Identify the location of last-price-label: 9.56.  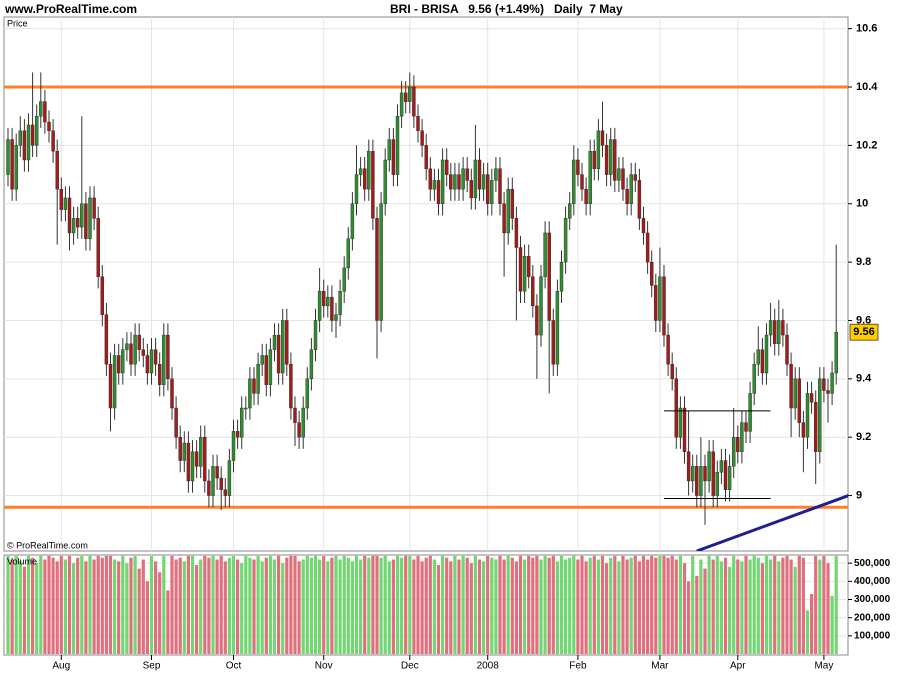
(863, 332).